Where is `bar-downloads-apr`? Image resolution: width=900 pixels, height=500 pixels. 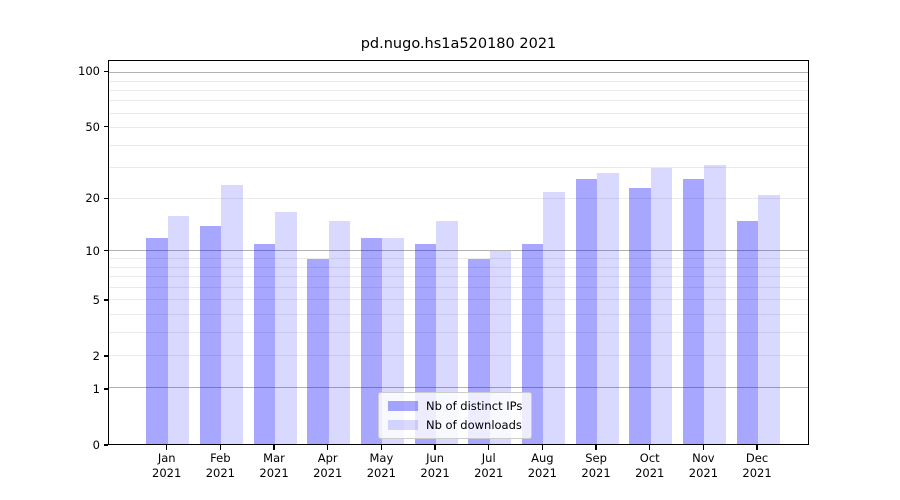 bar-downloads-apr is located at coordinates (339, 332).